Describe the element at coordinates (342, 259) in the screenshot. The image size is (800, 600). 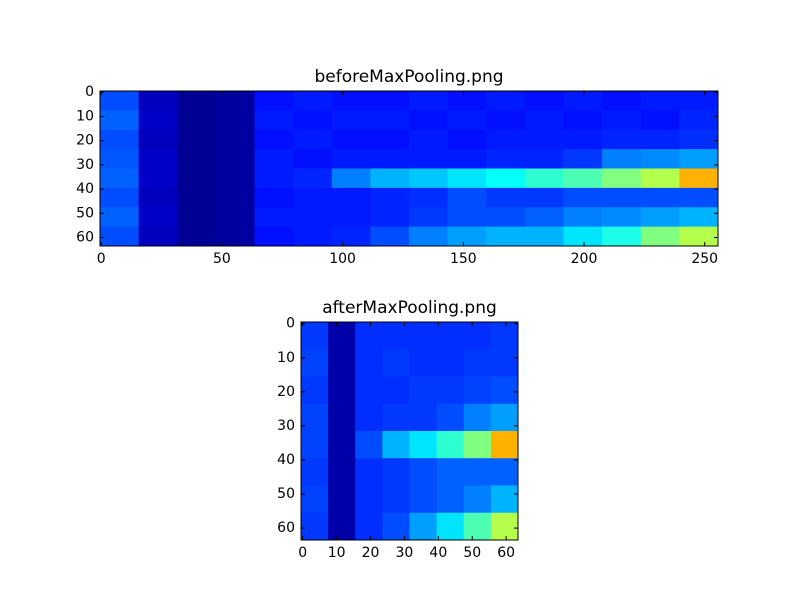
I see `x-tick-label: 100` at that location.